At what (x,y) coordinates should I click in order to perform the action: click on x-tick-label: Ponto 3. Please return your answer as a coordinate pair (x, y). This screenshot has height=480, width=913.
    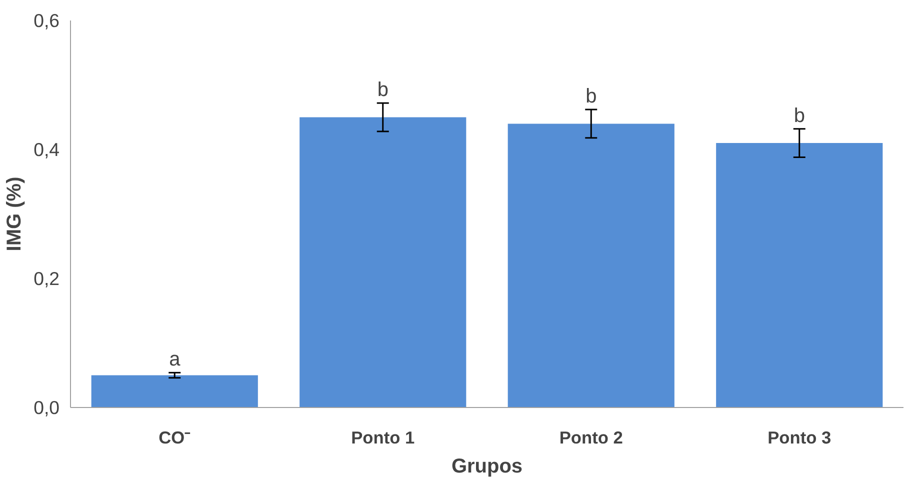
    Looking at the image, I should click on (800, 438).